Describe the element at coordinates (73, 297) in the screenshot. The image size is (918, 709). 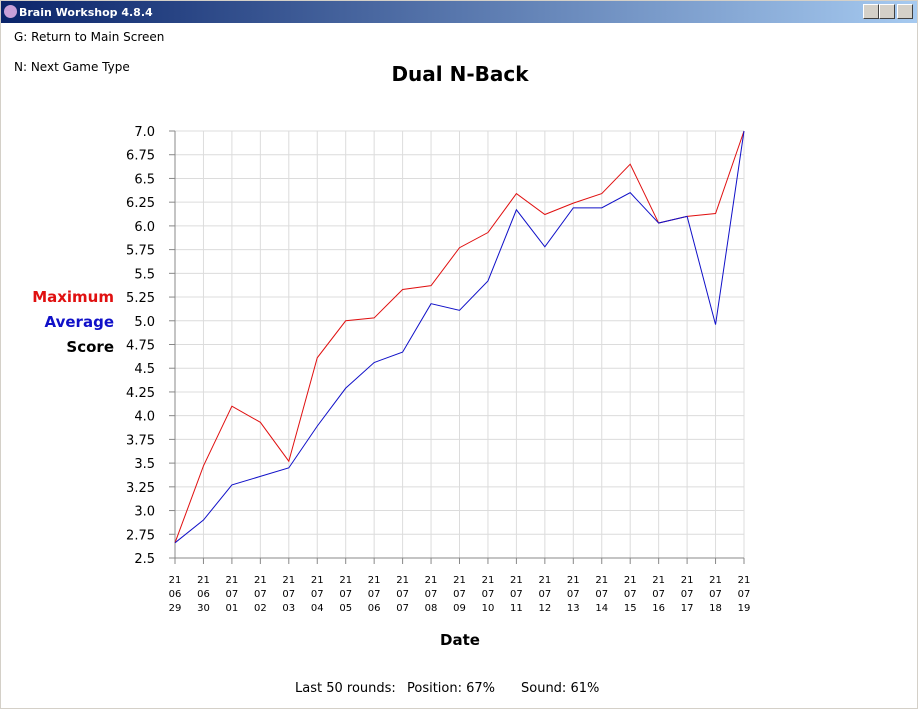
I see `legend-entry: Maximum` at that location.